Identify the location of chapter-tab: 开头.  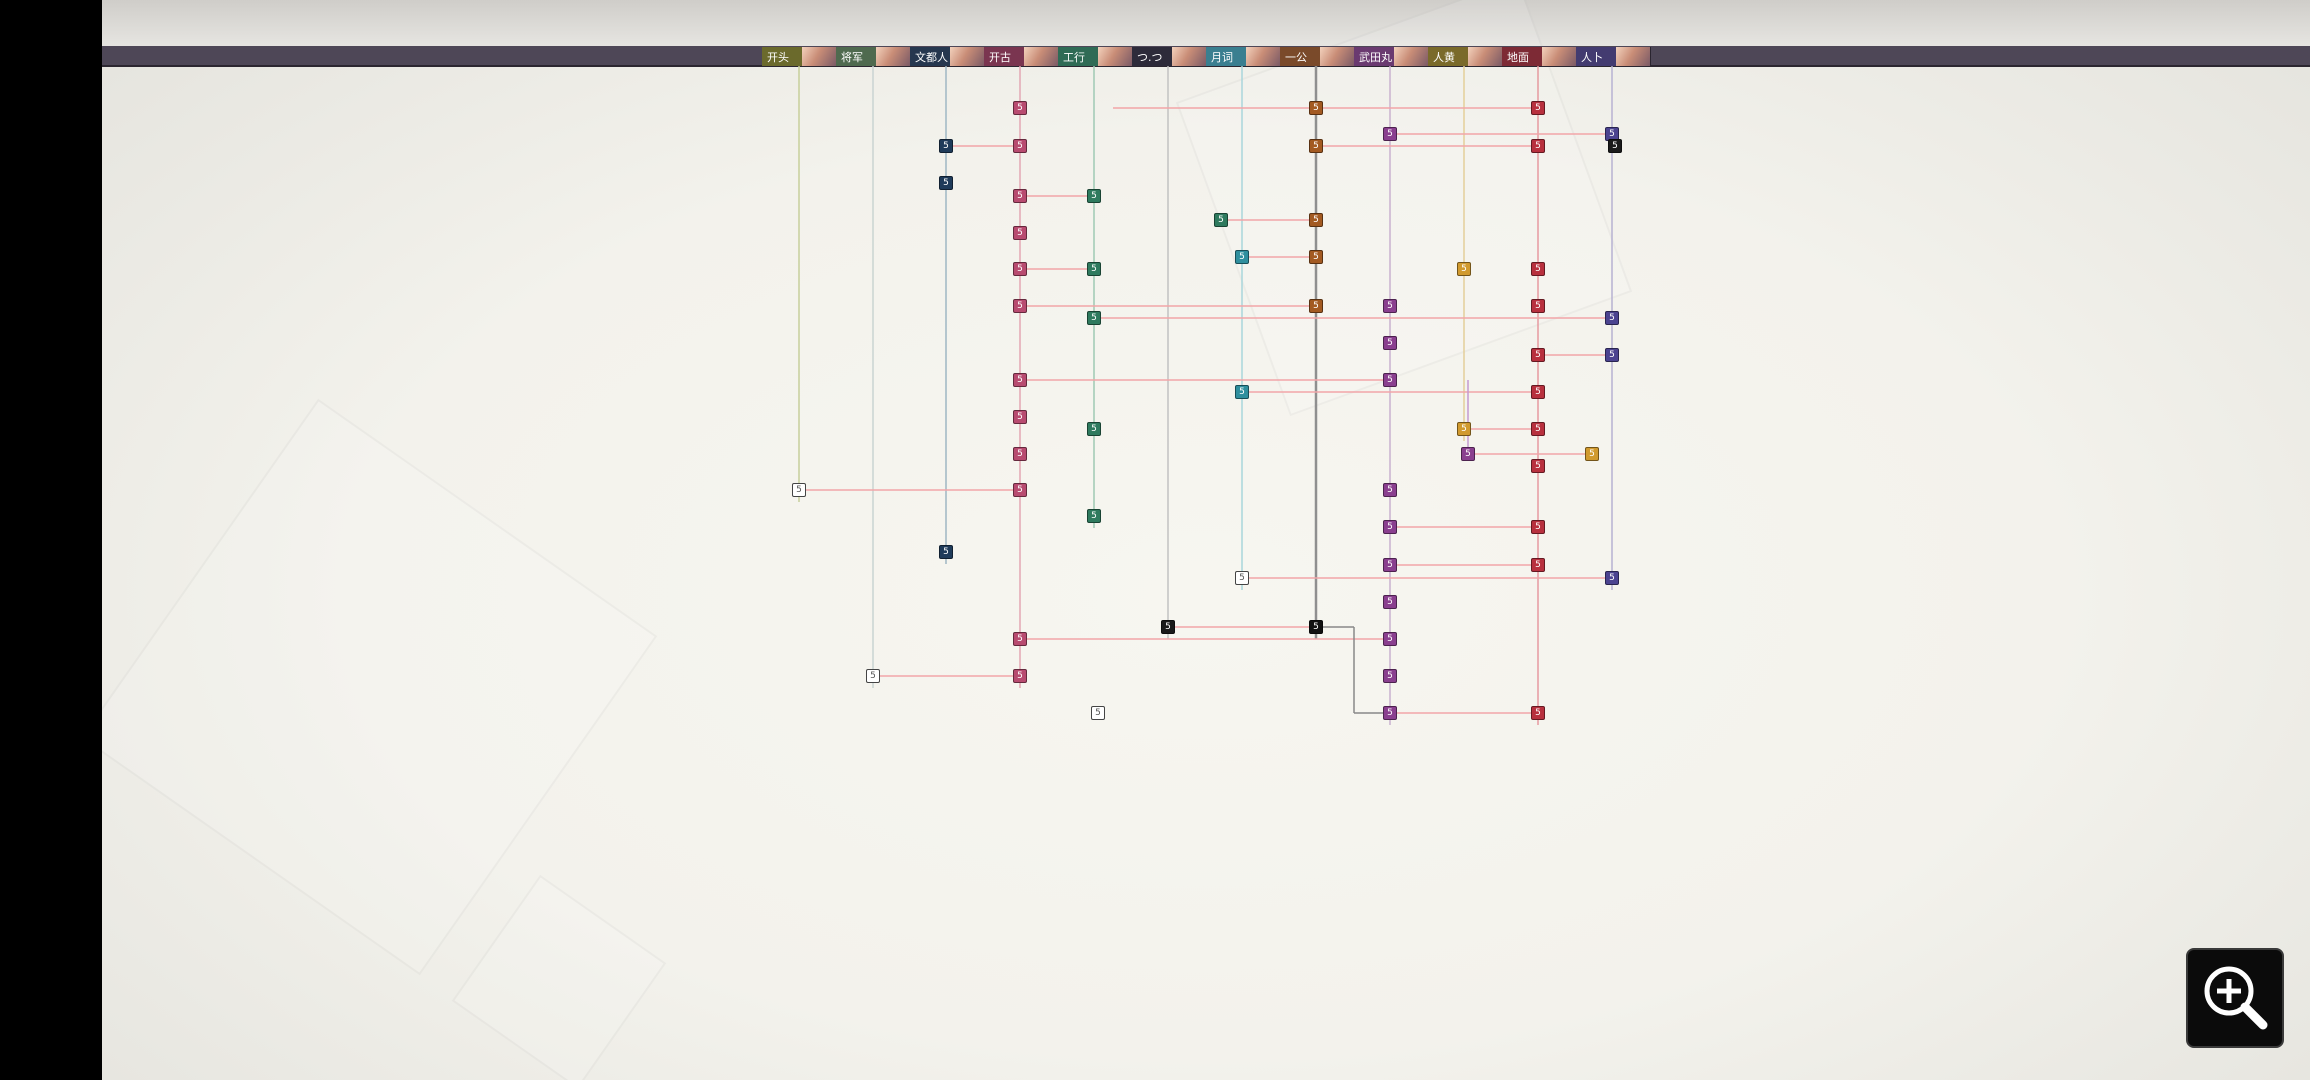
(799, 56).